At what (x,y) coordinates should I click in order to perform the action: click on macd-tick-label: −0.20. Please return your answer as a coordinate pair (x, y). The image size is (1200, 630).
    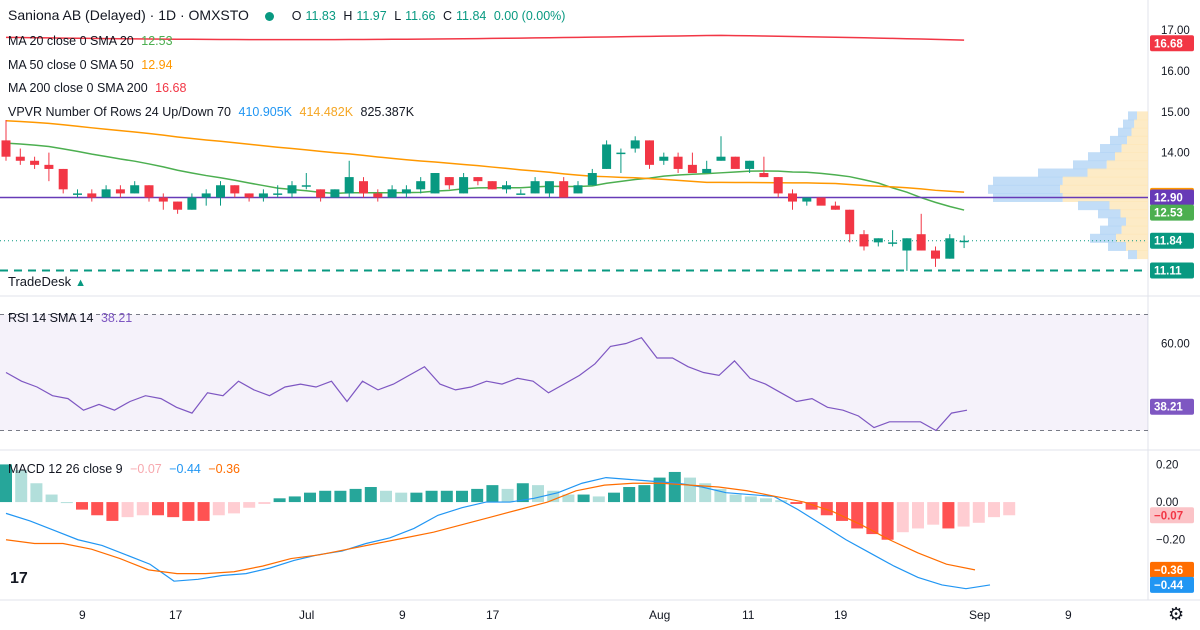
    Looking at the image, I should click on (1170, 541).